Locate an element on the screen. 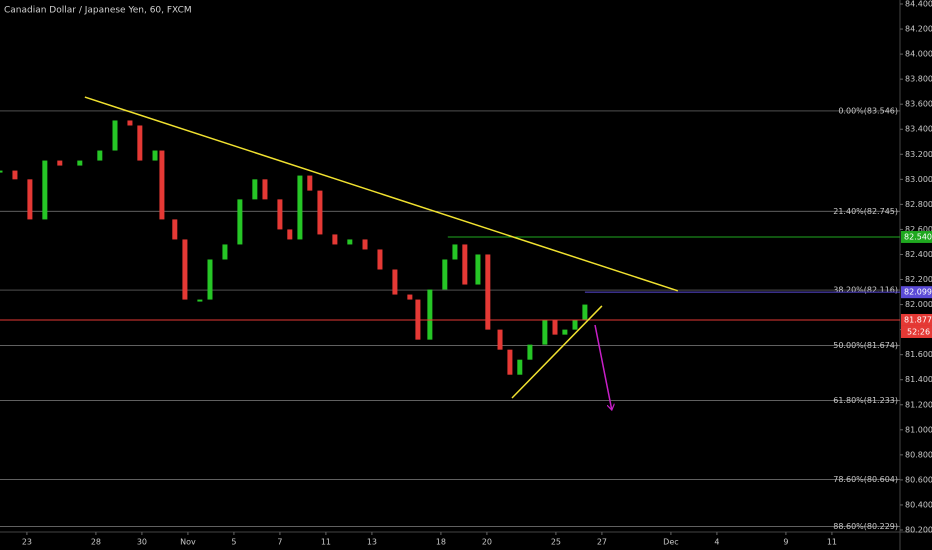  y-tick-label: 83.800 is located at coordinates (918, 79).